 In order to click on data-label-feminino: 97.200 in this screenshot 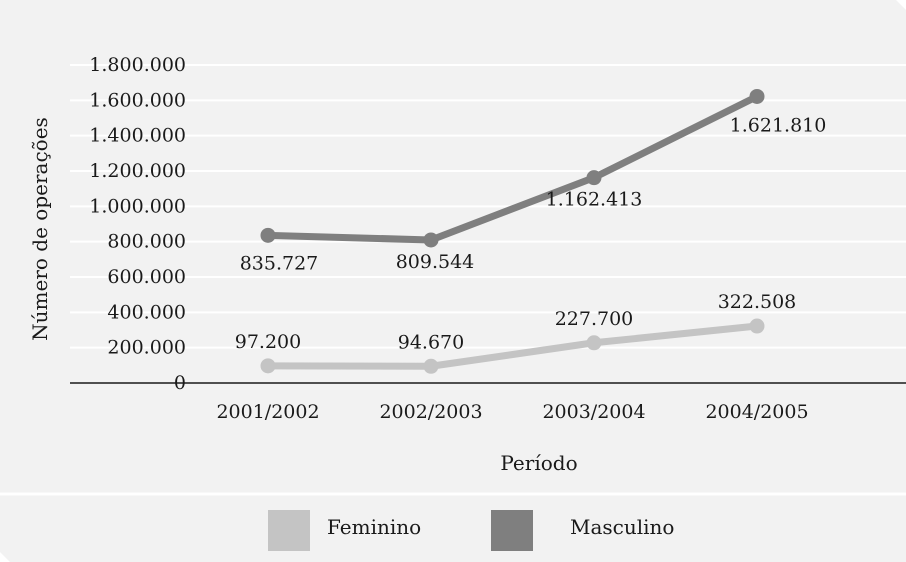, I will do `click(268, 342)`.